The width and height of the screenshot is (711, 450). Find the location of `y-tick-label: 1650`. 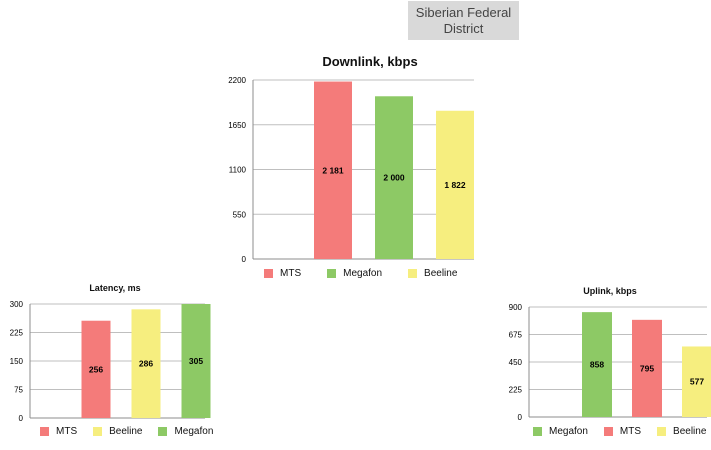

y-tick-label: 1650 is located at coordinates (237, 125).